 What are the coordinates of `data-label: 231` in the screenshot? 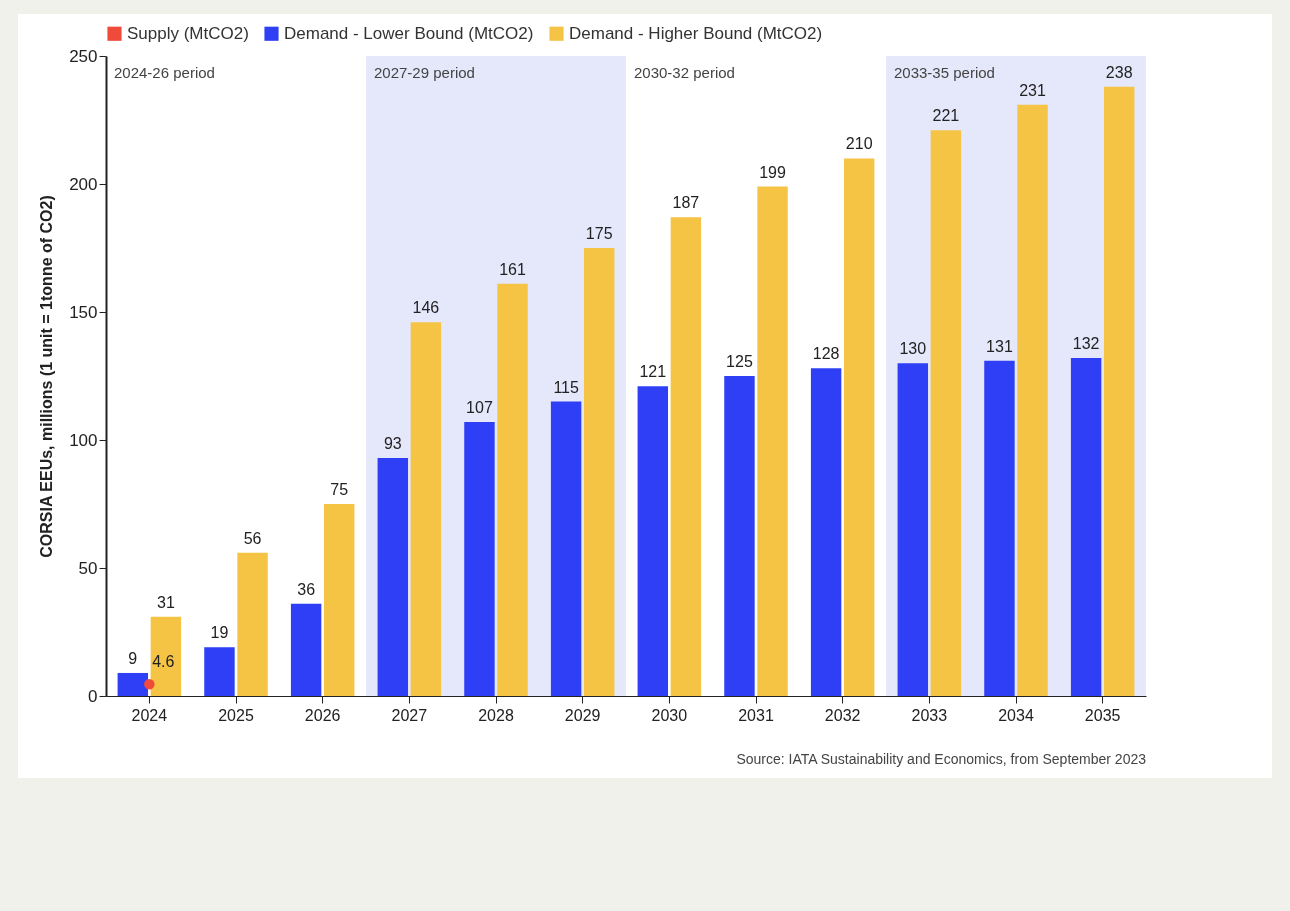 It's located at (1032, 90).